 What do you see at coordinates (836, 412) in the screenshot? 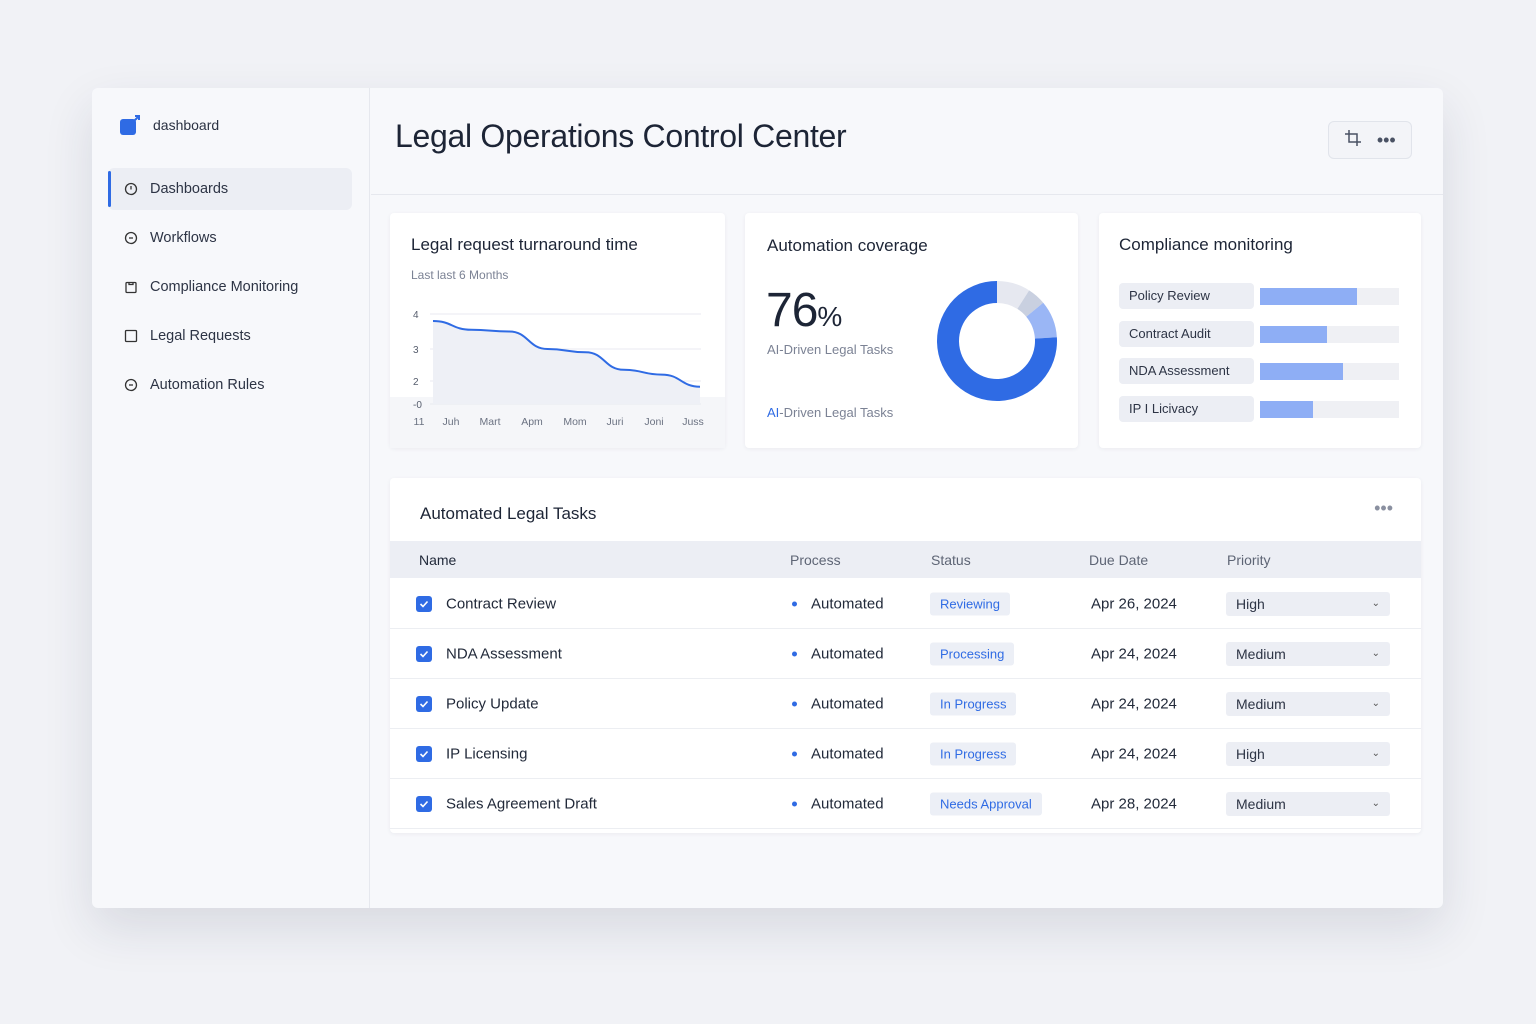
I see `link-rest: -Driven Legal Tasks` at bounding box center [836, 412].